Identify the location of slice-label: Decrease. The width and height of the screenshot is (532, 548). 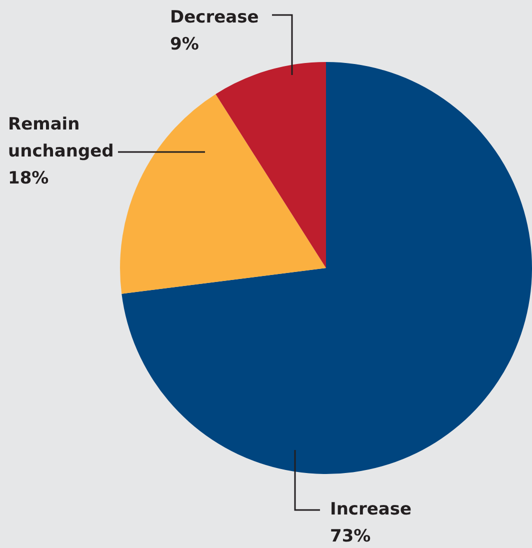
(214, 17).